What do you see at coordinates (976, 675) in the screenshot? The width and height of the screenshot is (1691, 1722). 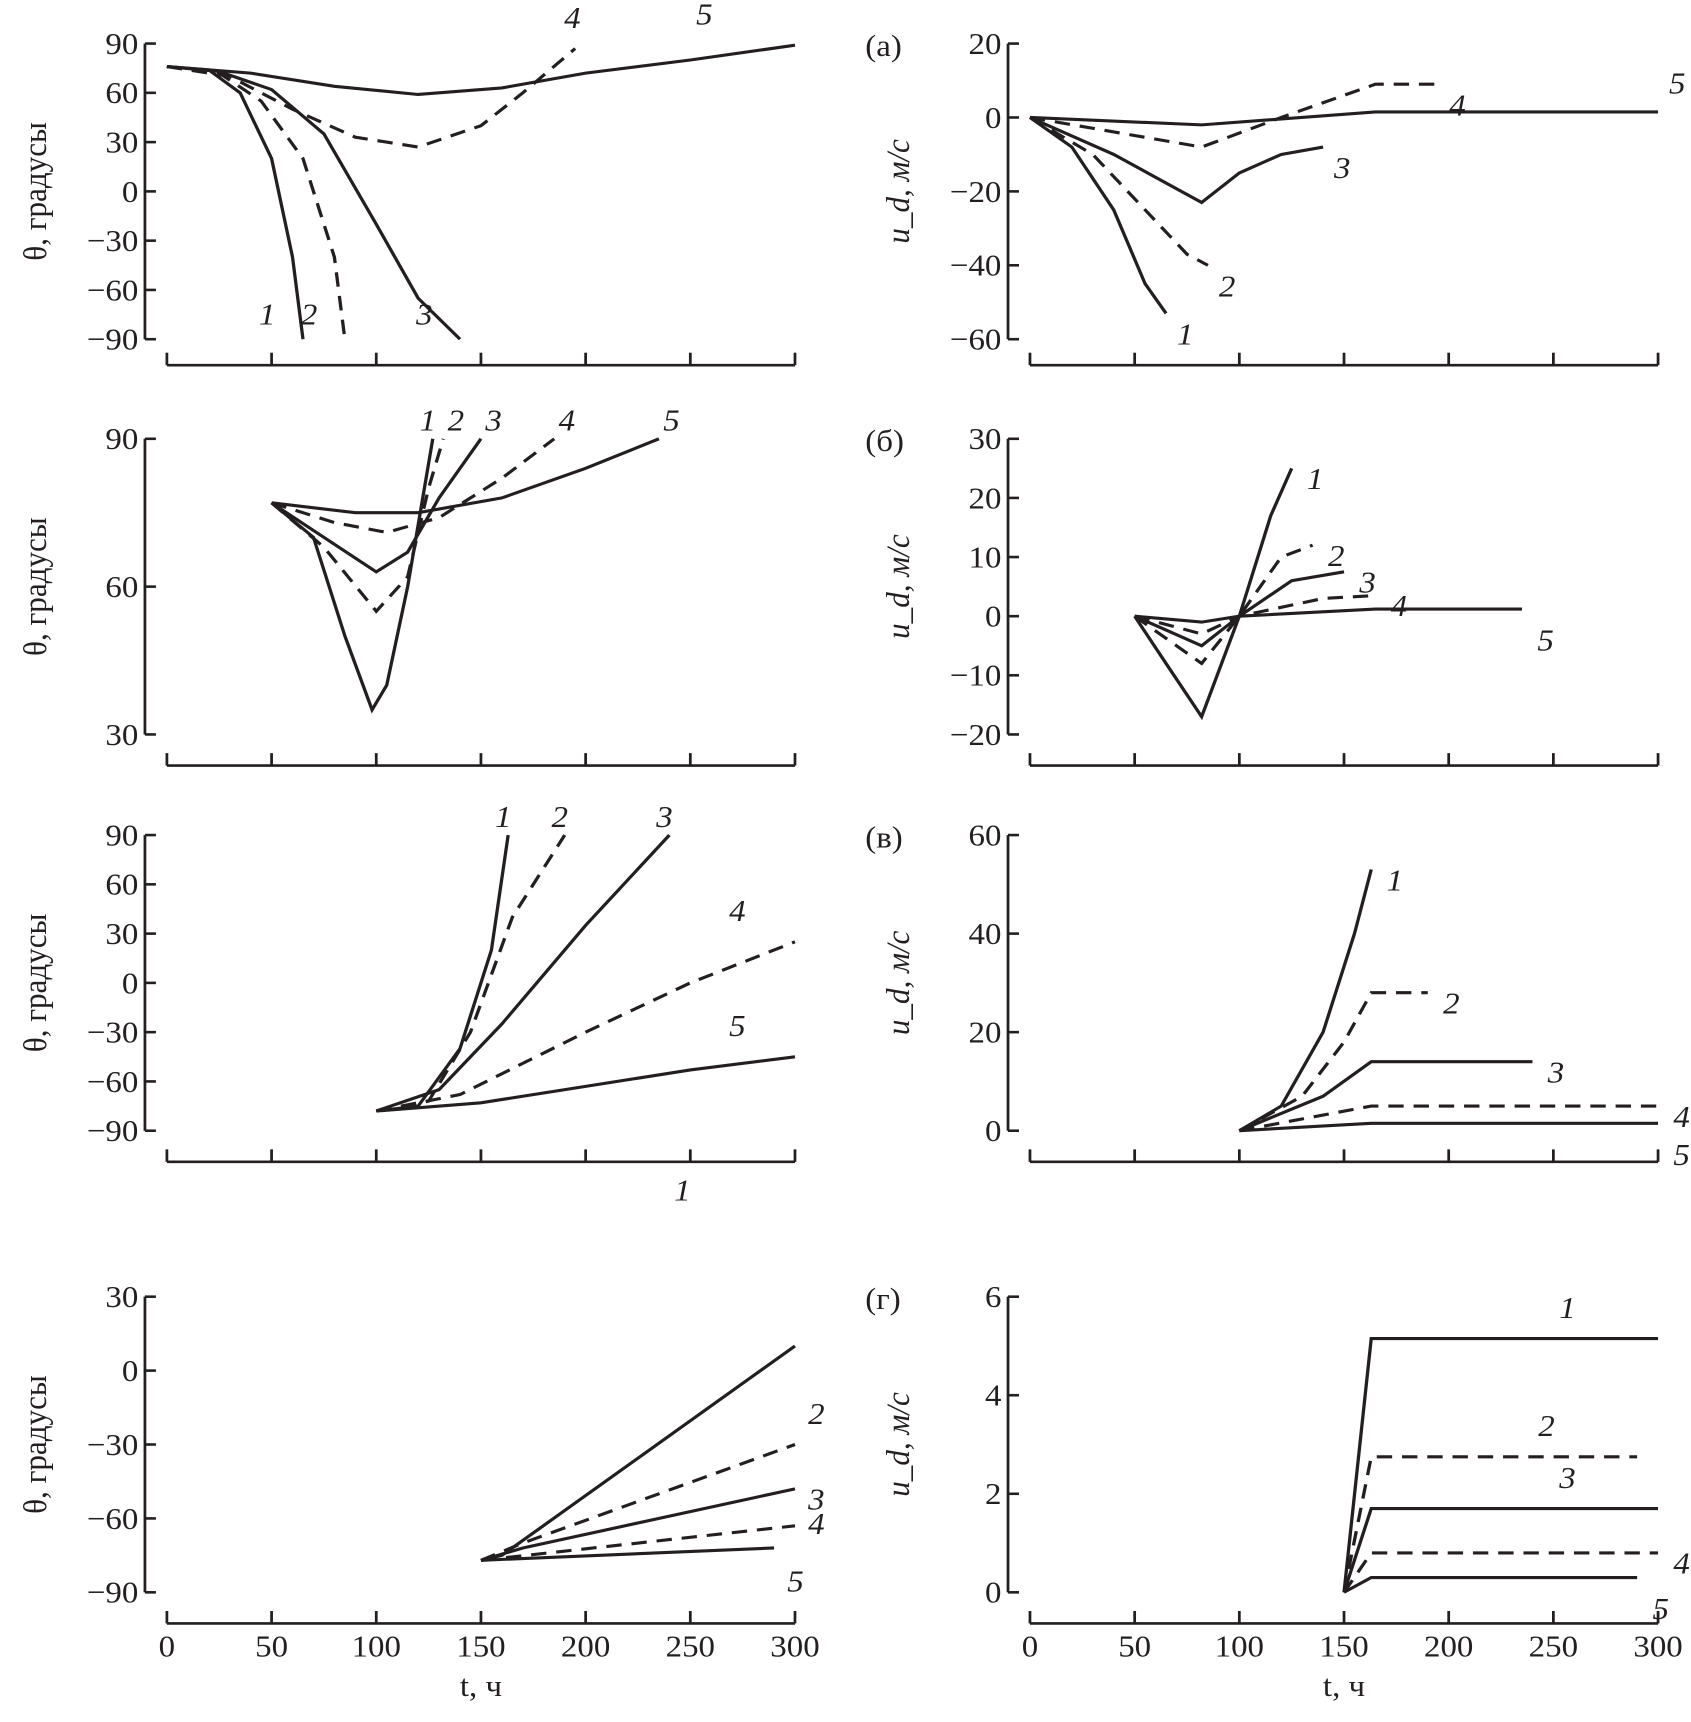 I see `y-tick-label: −10` at bounding box center [976, 675].